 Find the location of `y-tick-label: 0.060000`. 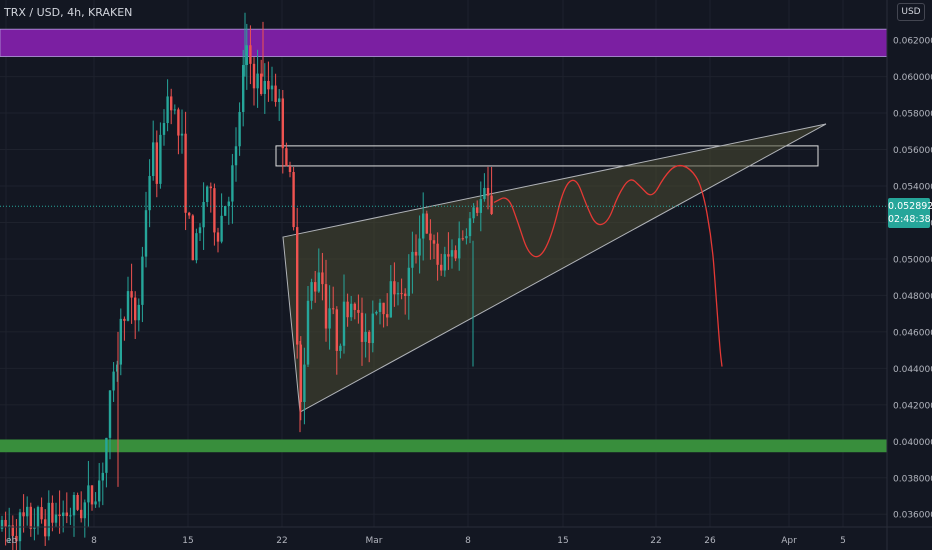

y-tick-label: 0.060000 is located at coordinates (912, 78).